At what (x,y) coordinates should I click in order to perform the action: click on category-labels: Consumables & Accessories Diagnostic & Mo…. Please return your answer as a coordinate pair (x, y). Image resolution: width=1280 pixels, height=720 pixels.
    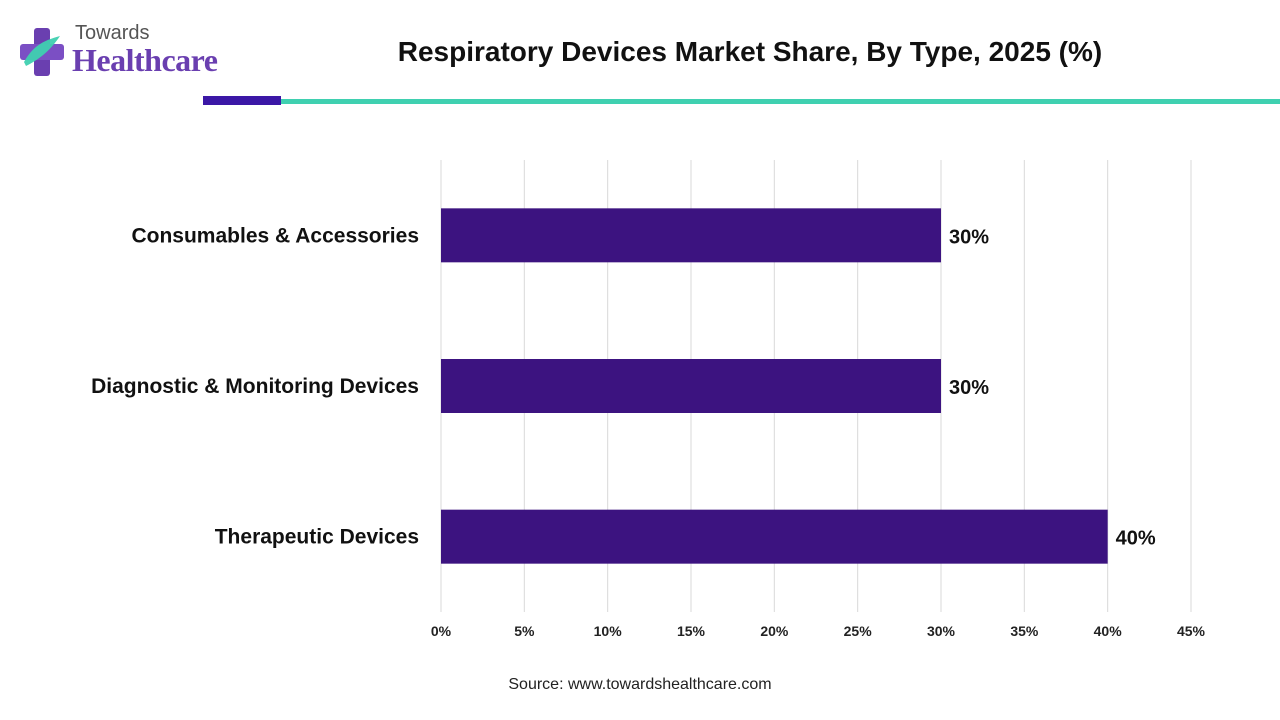
    Looking at the image, I should click on (255, 386).